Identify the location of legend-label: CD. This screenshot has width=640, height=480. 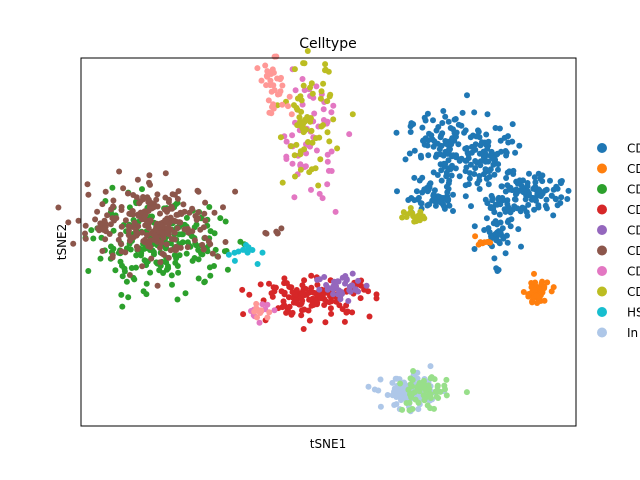
(633, 210).